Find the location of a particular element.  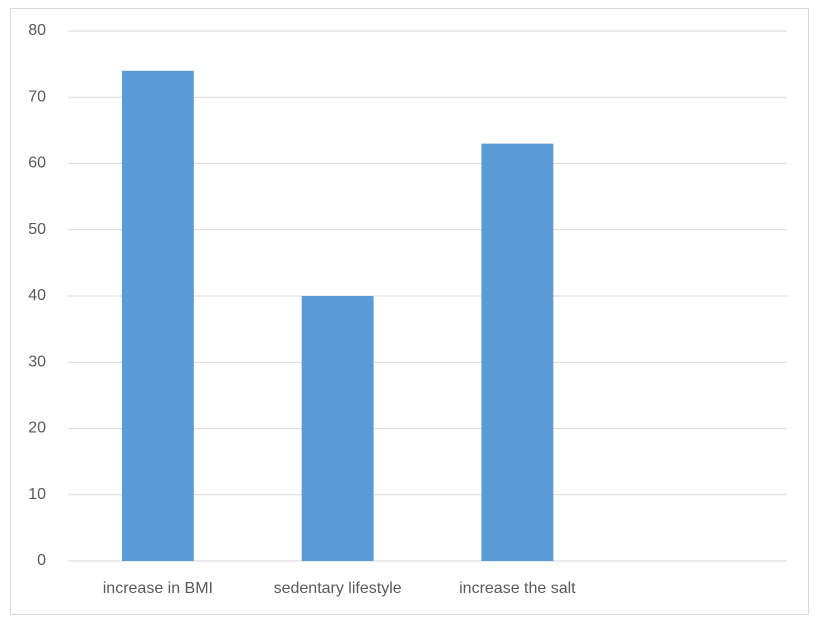

y-tick-label: 0 is located at coordinates (41, 560).